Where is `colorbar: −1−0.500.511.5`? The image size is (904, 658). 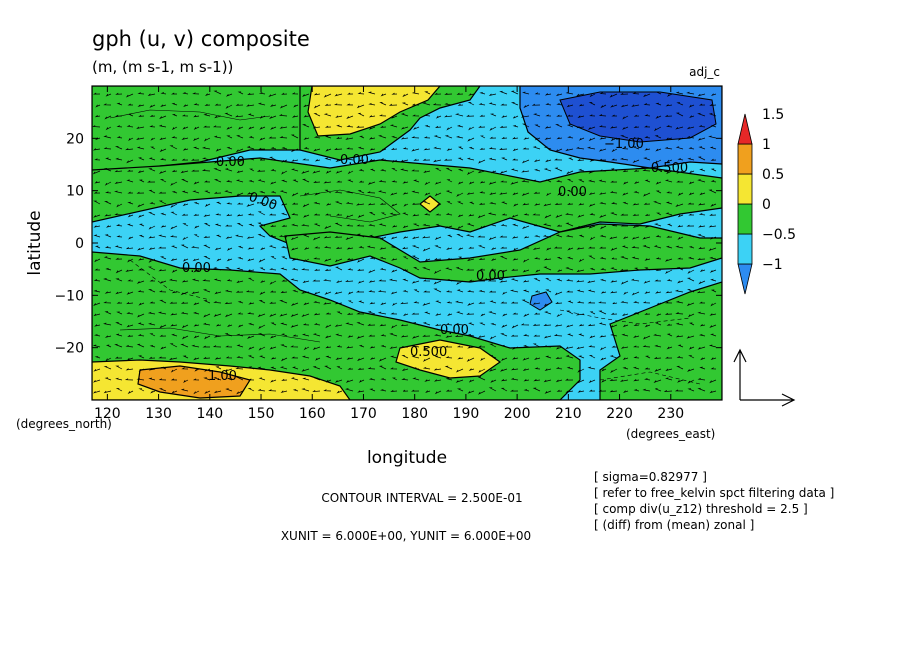 colorbar: −1−0.500.511.5 is located at coordinates (766, 201).